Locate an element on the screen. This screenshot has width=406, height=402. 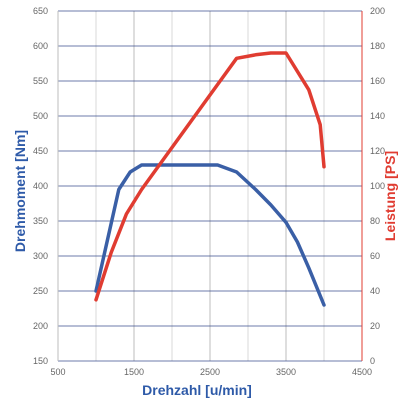
right-tick-label: 140 is located at coordinates (377, 116).